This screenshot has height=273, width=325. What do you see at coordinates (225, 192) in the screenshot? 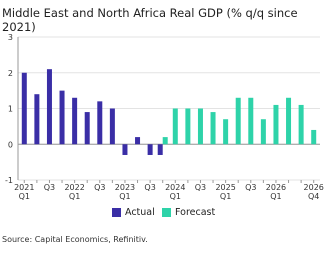
I see `x-tick-label: 2025 Q1` at bounding box center [225, 192].